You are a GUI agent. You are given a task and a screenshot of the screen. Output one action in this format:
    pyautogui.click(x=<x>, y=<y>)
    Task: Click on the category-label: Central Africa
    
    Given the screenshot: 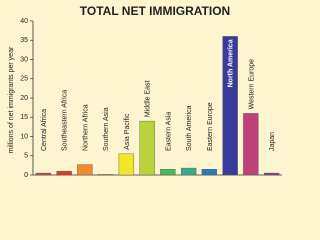 What is the action you would take?
    pyautogui.click(x=44, y=130)
    